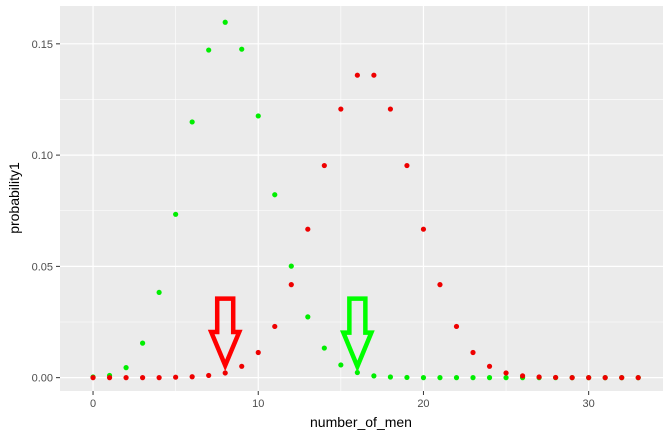 Image resolution: width=668 pixels, height=435 pixels. Describe the element at coordinates (42, 156) in the screenshot. I see `y-tick-label: 0.10` at that location.